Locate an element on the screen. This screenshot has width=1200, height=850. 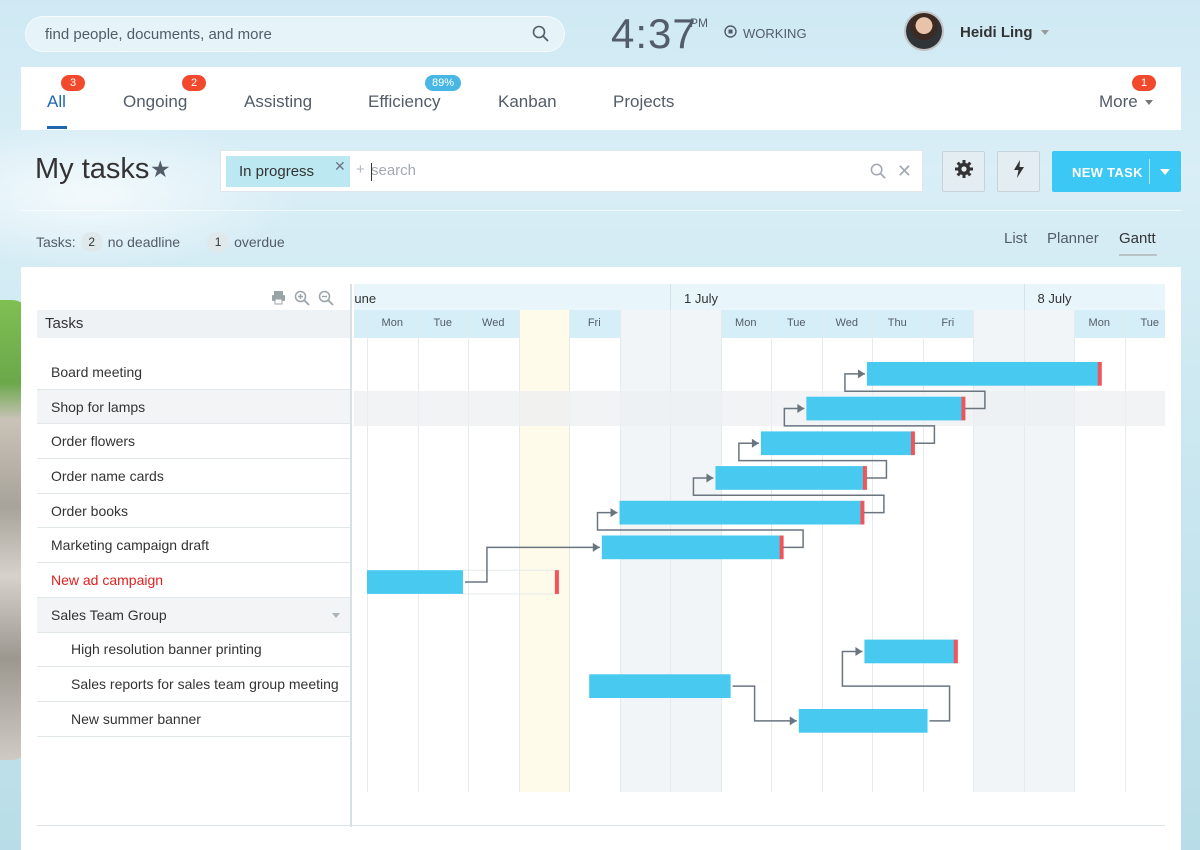
month-label: 8 July is located at coordinates (1054, 298).